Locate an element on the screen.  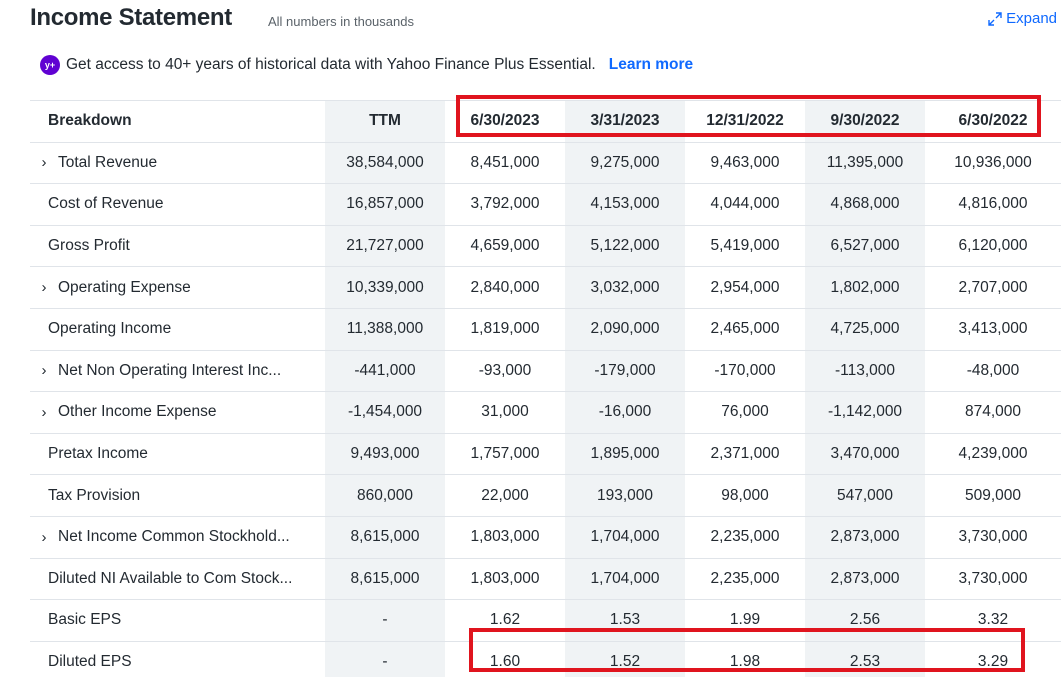
period-value-cell: 31,000 is located at coordinates (505, 412).